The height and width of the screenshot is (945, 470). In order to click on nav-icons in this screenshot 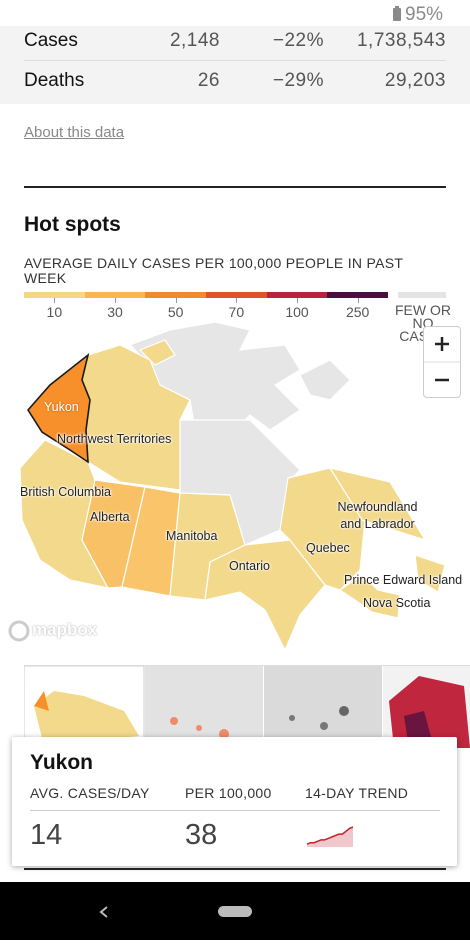, I will do `click(175, 912)`.